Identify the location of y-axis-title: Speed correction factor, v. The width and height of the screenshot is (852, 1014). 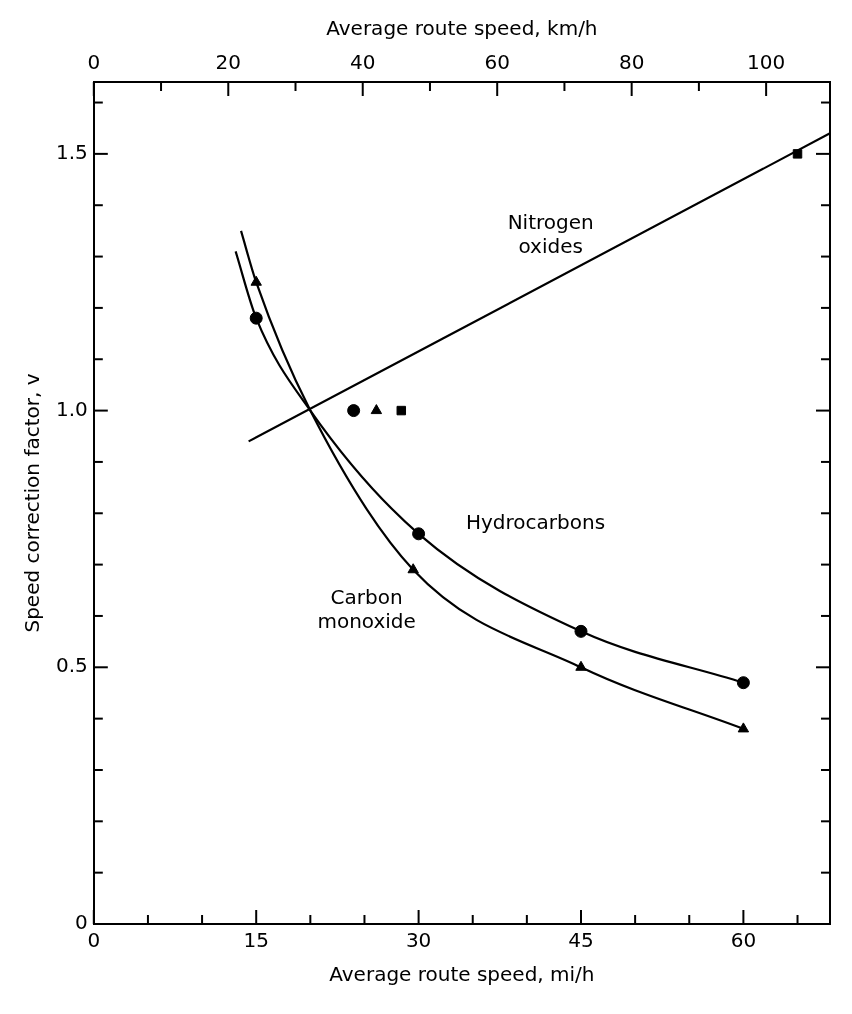
(32, 503).